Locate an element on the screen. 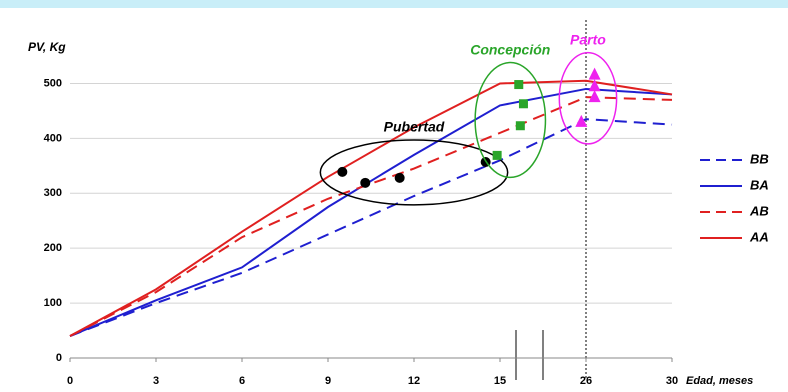 The width and height of the screenshot is (788, 392). y-tick-label: 0 is located at coordinates (59, 358).